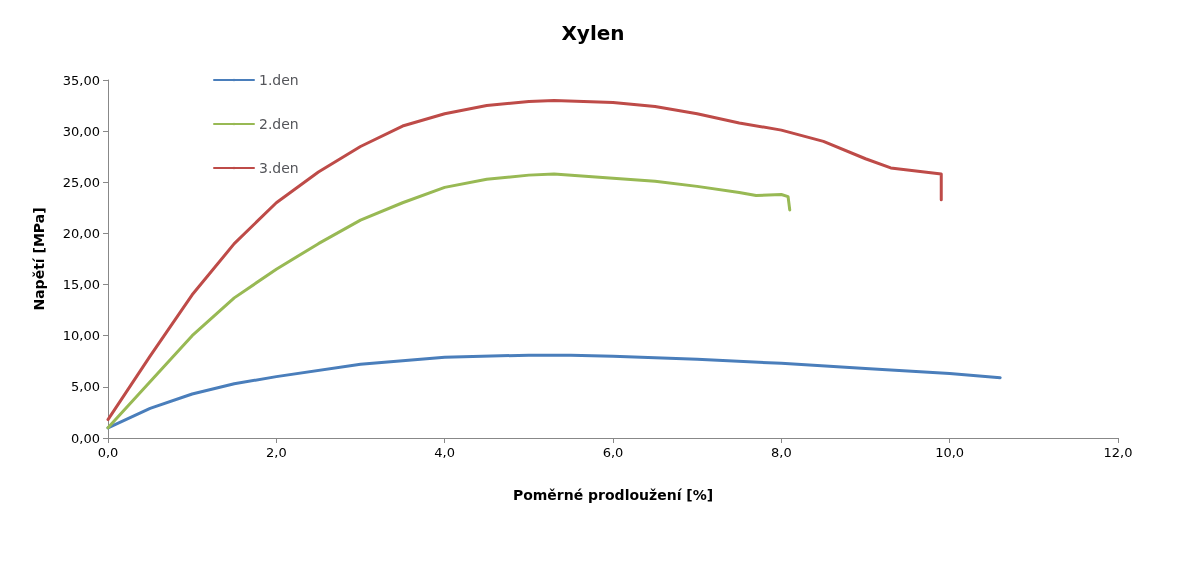  Describe the element at coordinates (85, 438) in the screenshot. I see `y-tick-label: 0,00` at that location.